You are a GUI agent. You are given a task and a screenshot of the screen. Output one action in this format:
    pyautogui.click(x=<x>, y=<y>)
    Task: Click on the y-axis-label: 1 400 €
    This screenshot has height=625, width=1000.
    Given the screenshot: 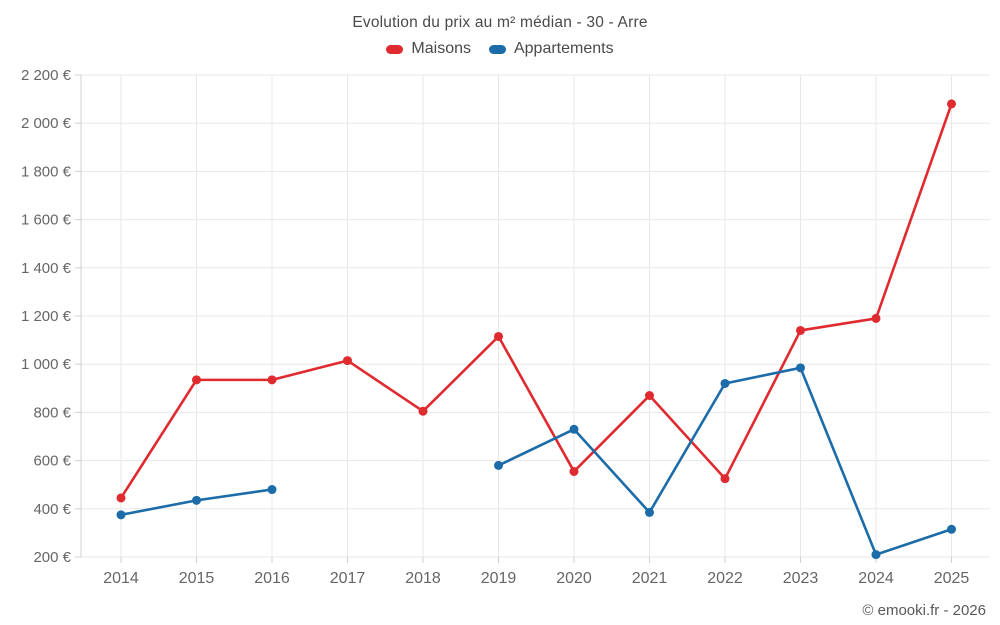 What is the action you would take?
    pyautogui.click(x=46, y=268)
    